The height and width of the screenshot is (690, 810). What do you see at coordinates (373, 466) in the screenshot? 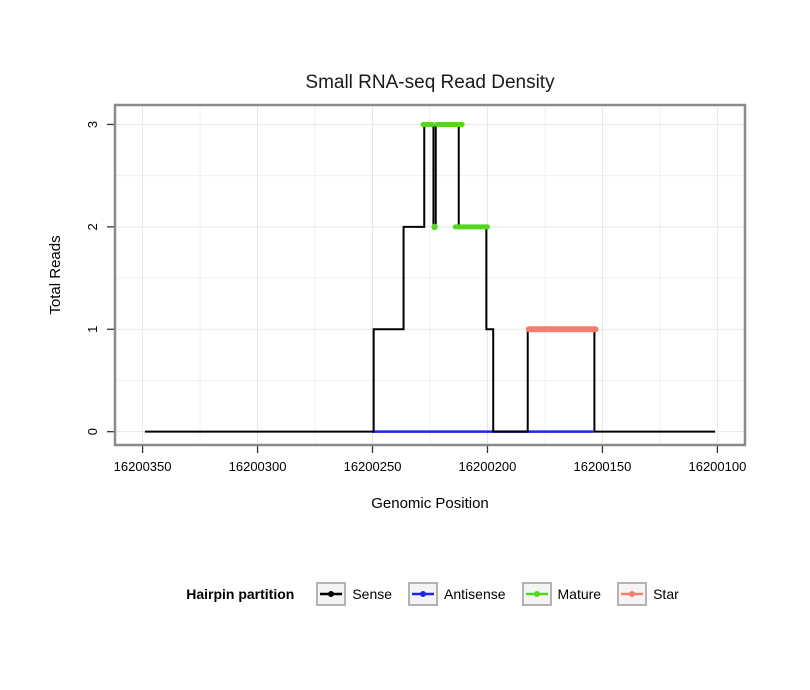
I see `x-tick-label: 16200250` at bounding box center [373, 466].